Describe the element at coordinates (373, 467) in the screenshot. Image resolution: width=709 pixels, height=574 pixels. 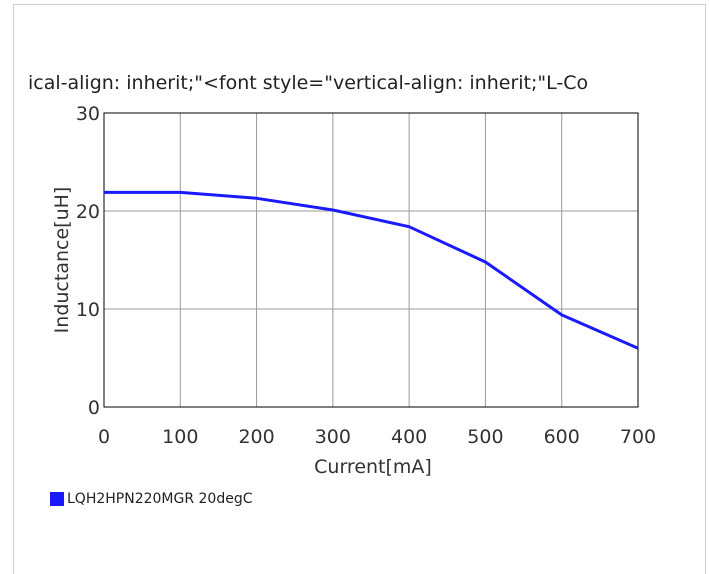
I see `x-axis-label: Current[mA]` at that location.